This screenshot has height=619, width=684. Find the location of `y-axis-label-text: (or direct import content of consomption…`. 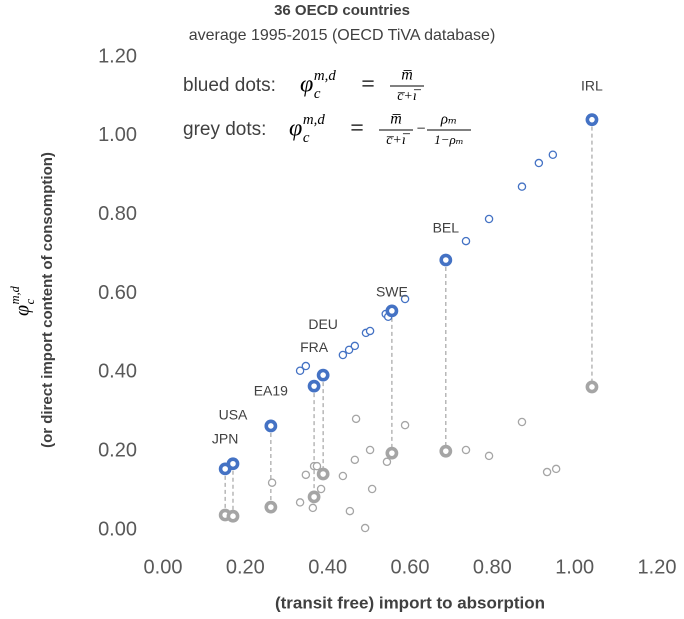

y-axis-label-text: (or direct import content of consomption… is located at coordinates (47, 300).